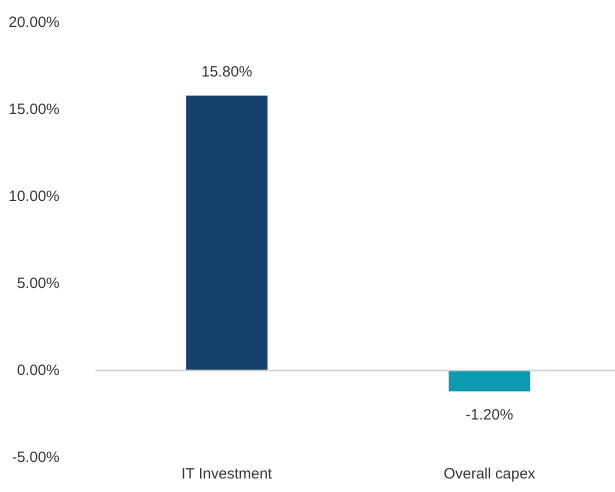 Image resolution: width=615 pixels, height=492 pixels. I want to click on x-tick-label: IT Investment, so click(227, 474).